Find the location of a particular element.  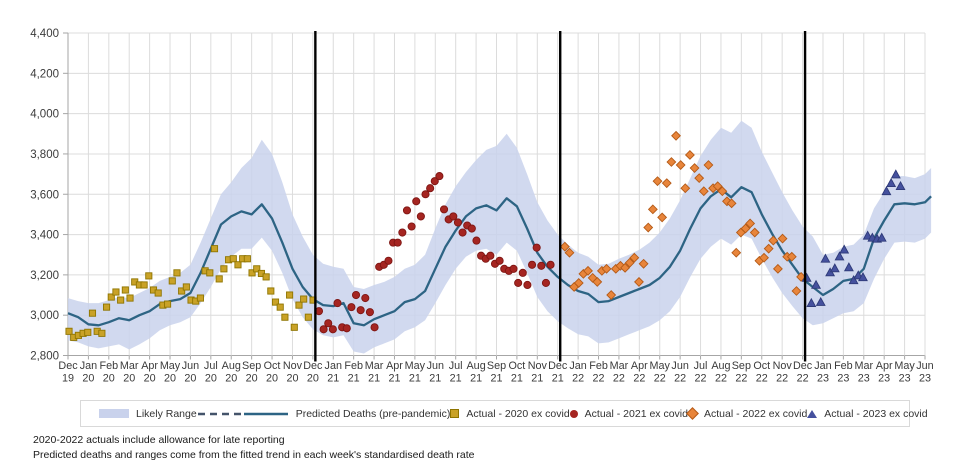

legend-label: Actual - 2021 ex covid is located at coordinates (636, 413).